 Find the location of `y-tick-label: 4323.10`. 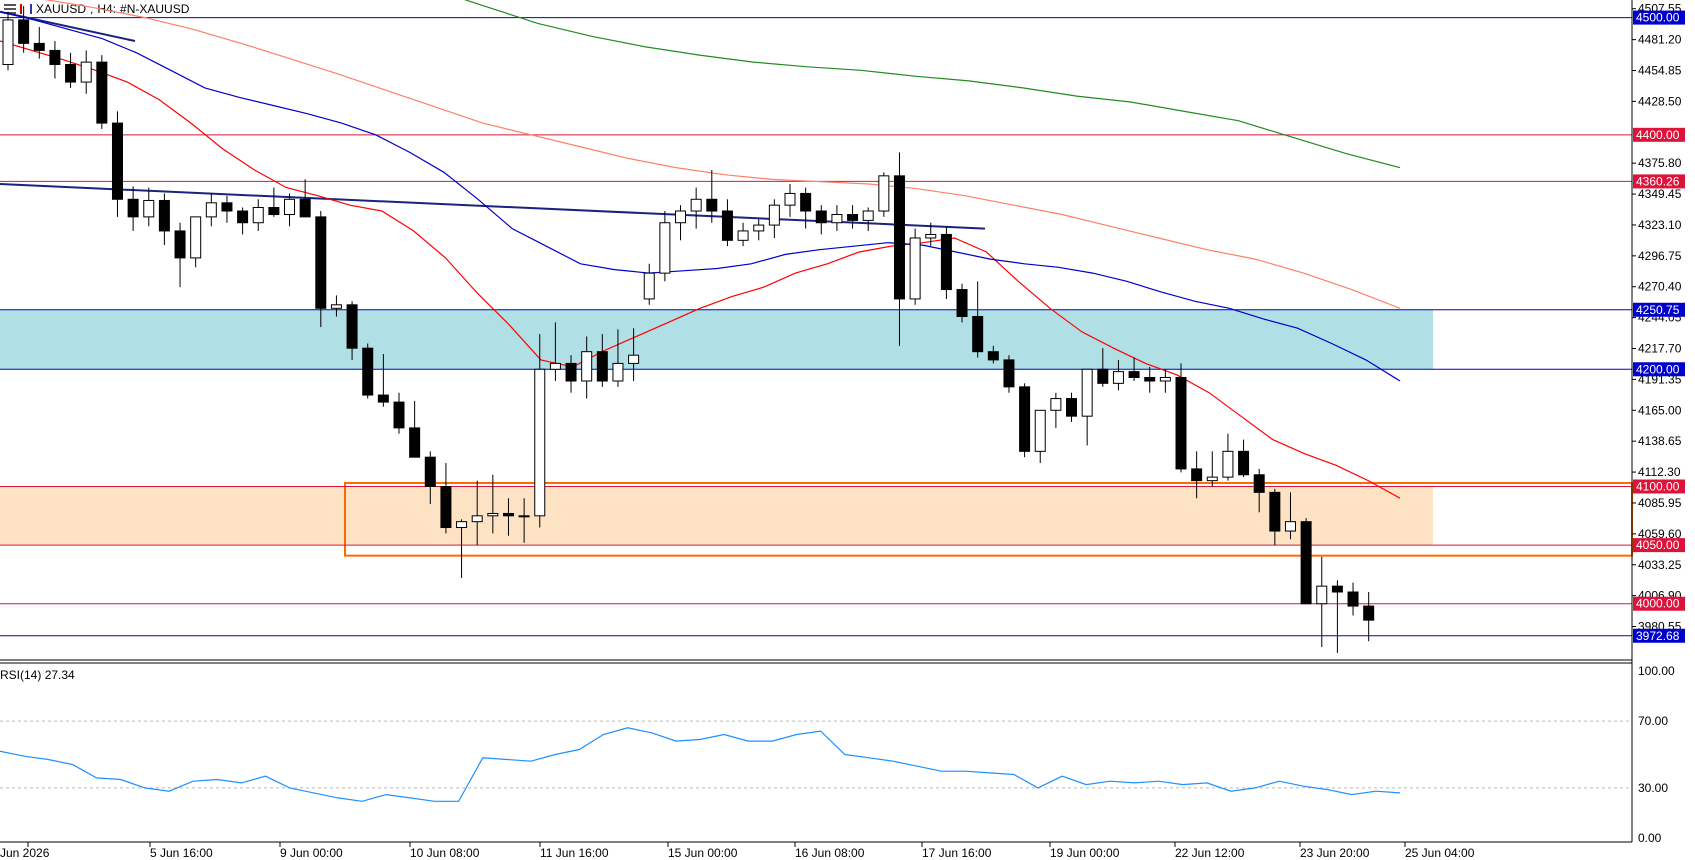

y-tick-label: 4323.10 is located at coordinates (1660, 225).